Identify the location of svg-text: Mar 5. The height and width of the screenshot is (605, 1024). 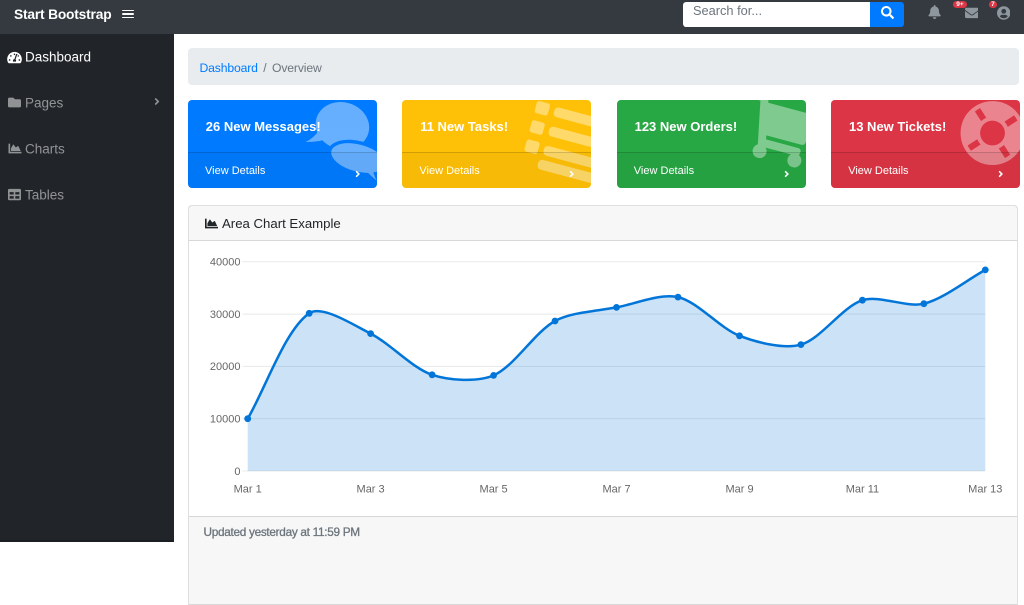
(494, 489).